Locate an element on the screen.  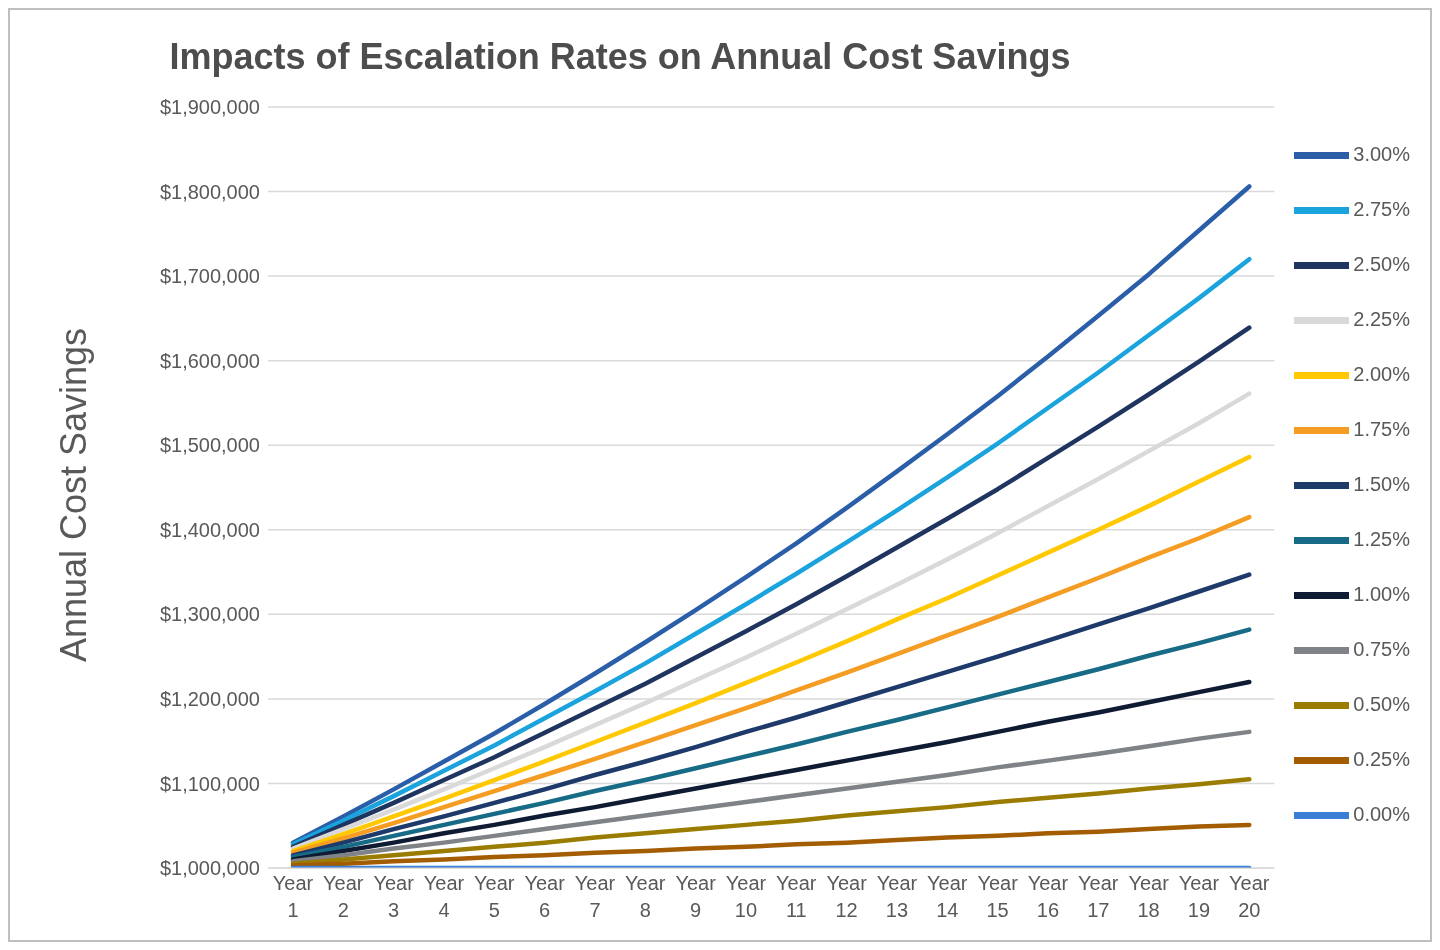
legend-label: 0.00% is located at coordinates (1381, 813).